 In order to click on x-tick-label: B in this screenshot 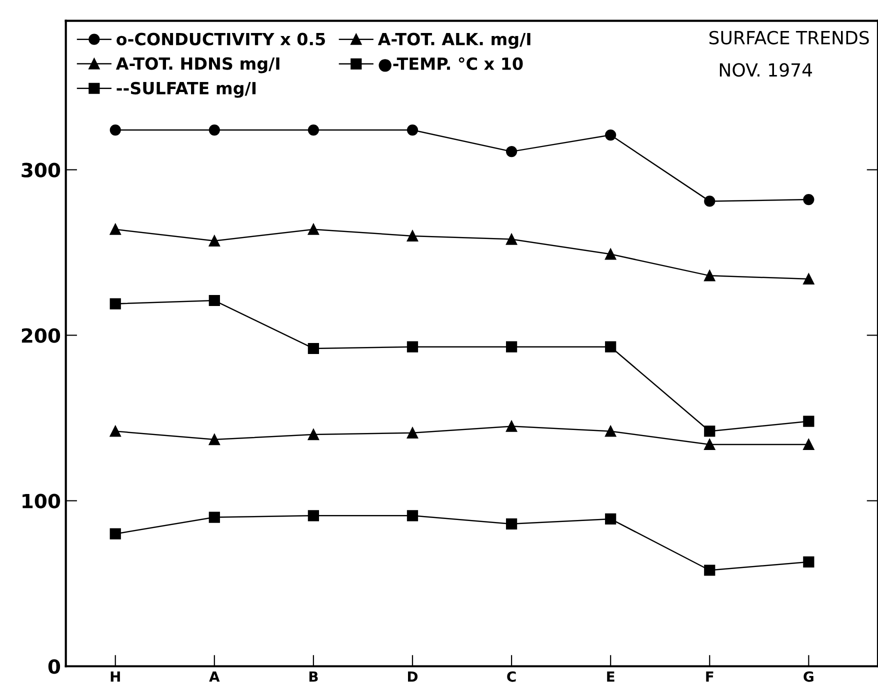, I will do `click(313, 677)`.